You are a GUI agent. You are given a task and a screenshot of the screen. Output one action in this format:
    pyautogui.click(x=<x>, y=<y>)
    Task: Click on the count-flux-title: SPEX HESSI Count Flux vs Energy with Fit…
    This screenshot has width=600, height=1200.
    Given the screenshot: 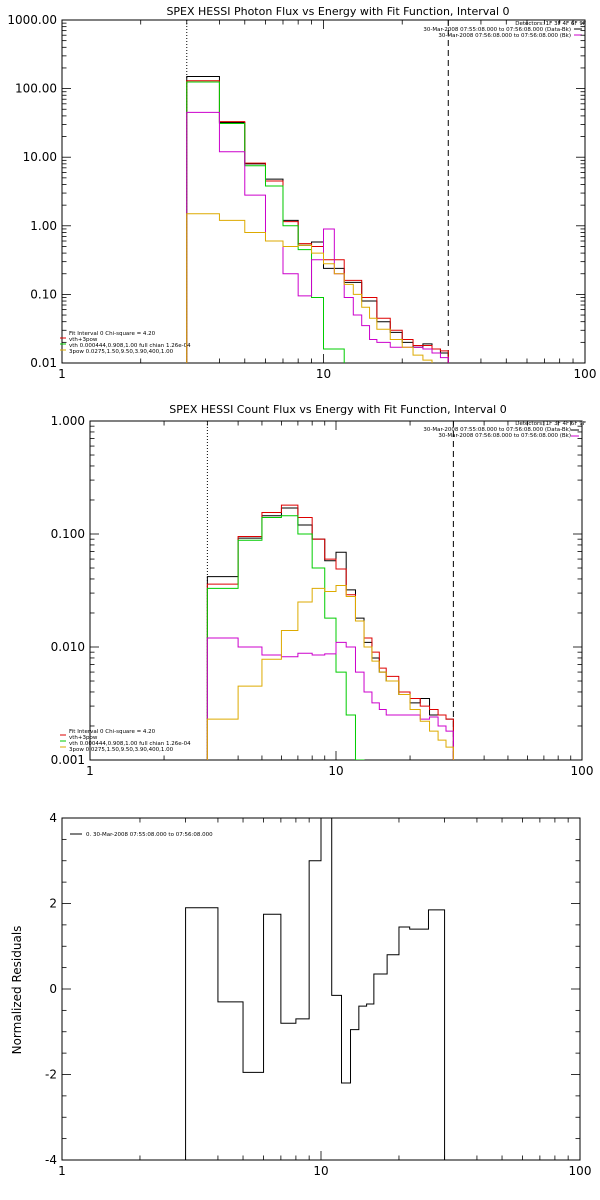 What is the action you would take?
    pyautogui.click(x=337, y=409)
    